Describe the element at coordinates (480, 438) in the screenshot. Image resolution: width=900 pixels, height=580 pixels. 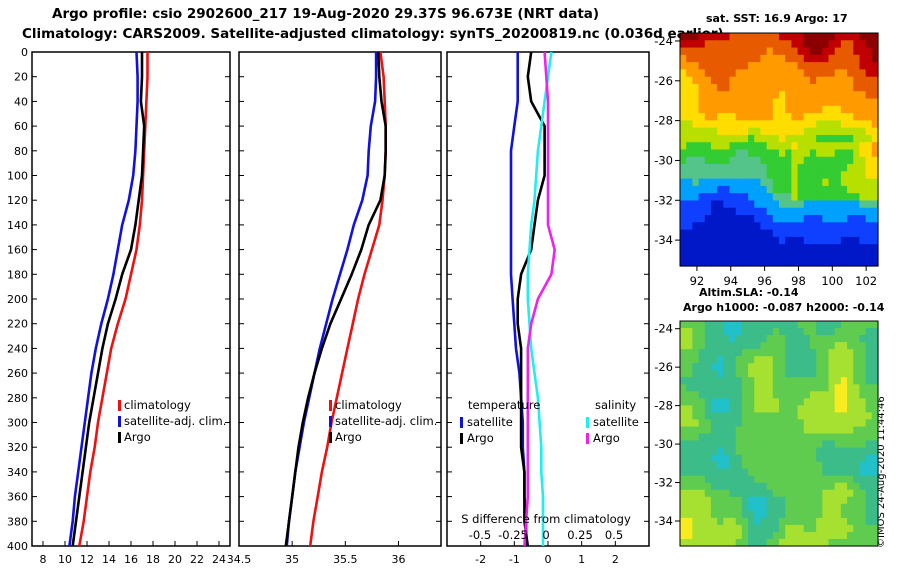
I see `legend-label: Argo` at that location.